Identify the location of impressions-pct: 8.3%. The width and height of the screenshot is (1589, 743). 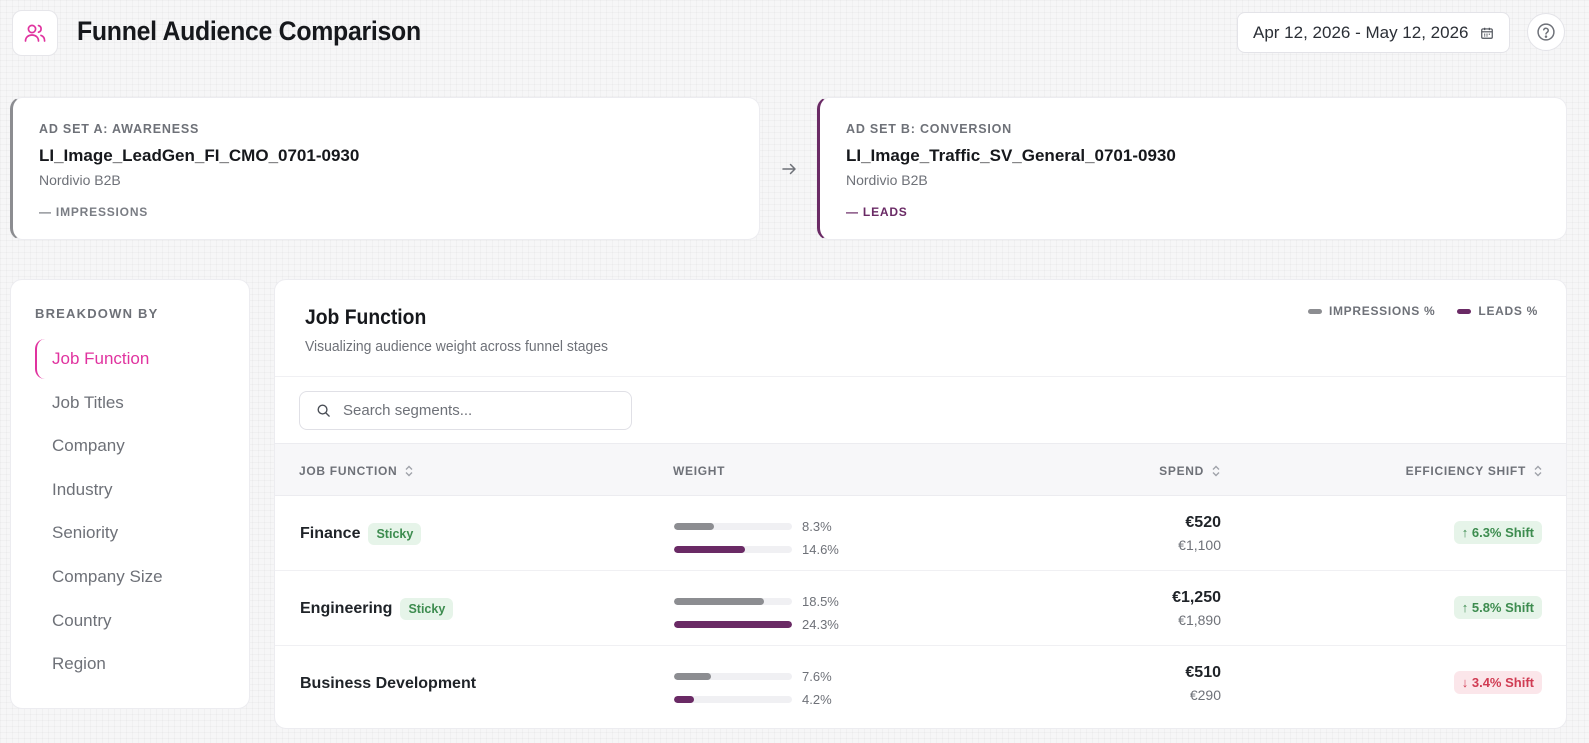
(817, 526).